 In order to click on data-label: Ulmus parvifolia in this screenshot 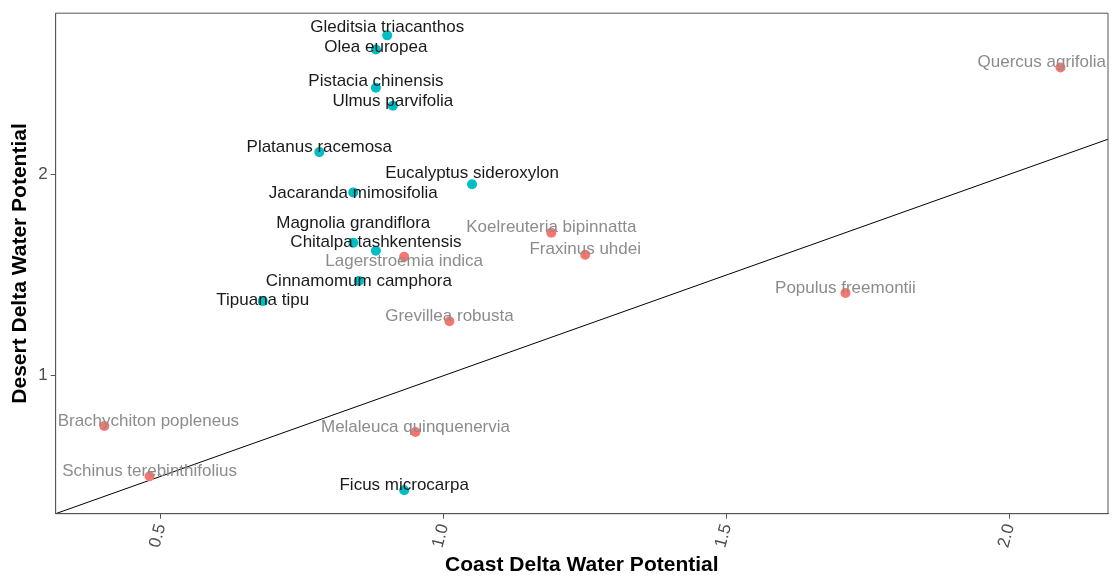, I will do `click(393, 101)`.